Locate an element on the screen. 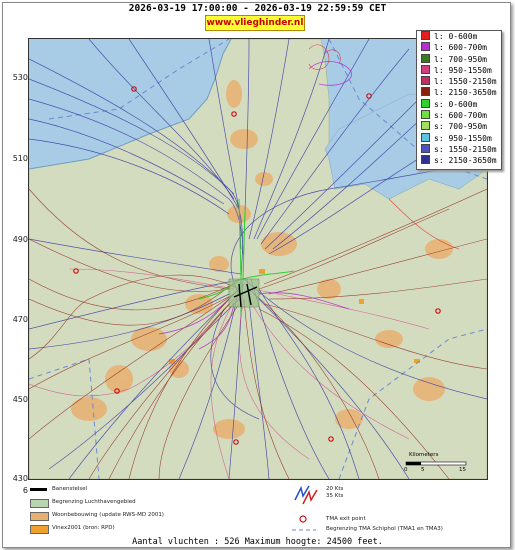  legend-item: s: 700-950m is located at coordinates (459, 126).